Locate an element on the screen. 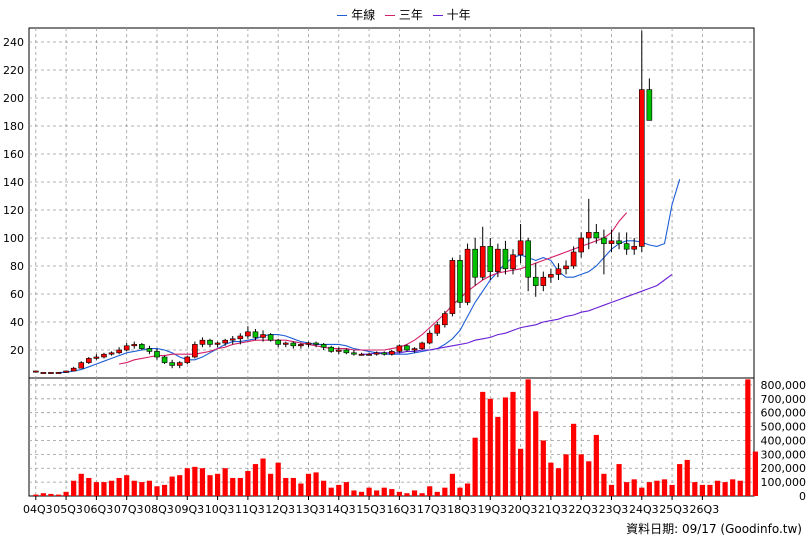 Image resolution: width=808 pixels, height=544 pixels. legend-swatch-annual is located at coordinates (342, 15).